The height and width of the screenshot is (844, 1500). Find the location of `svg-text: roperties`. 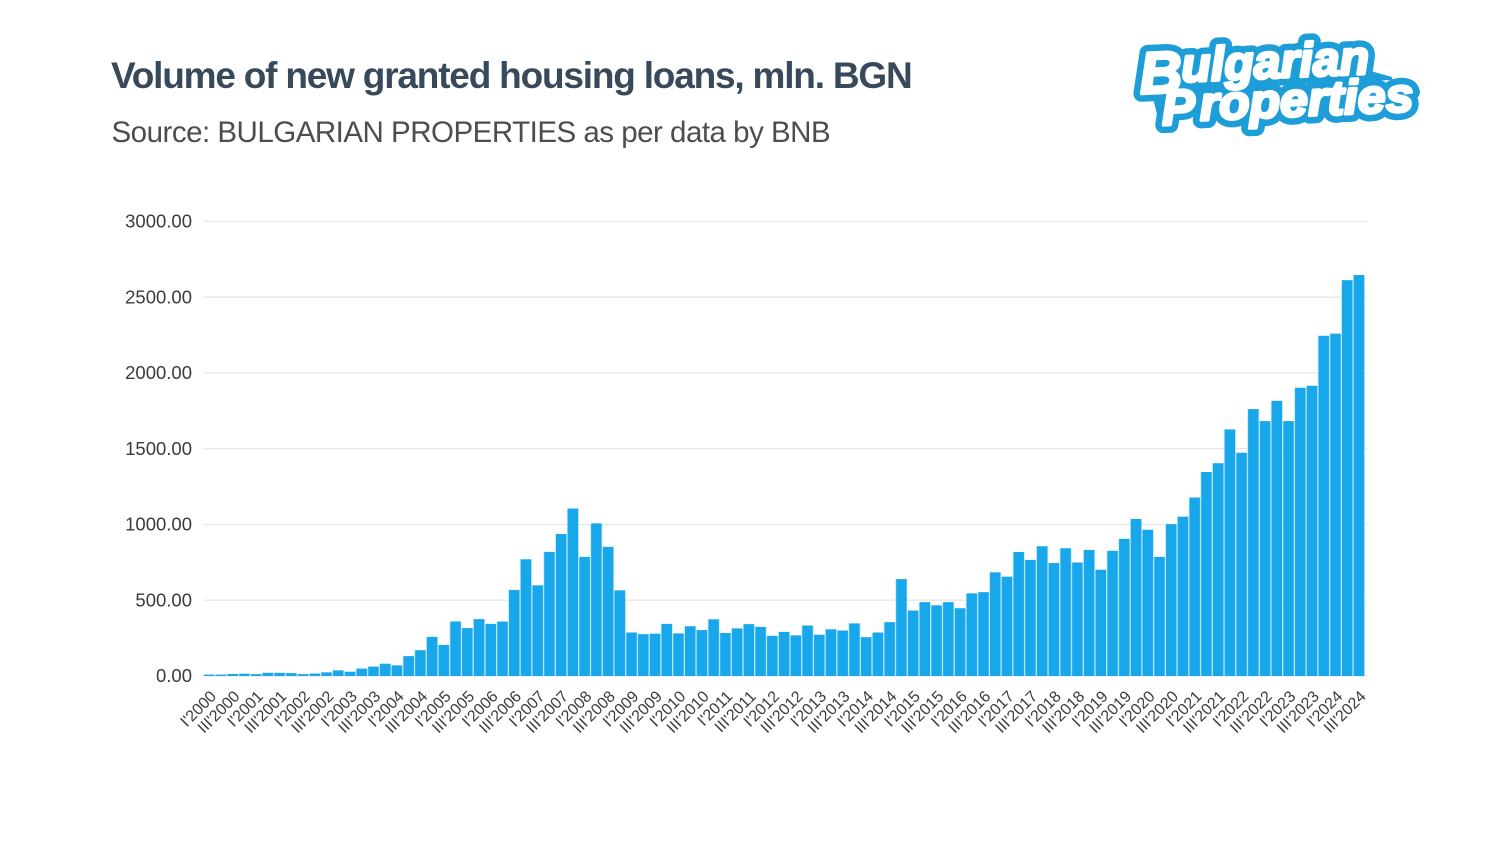

svg-text: roperties is located at coordinates (1306, 100).